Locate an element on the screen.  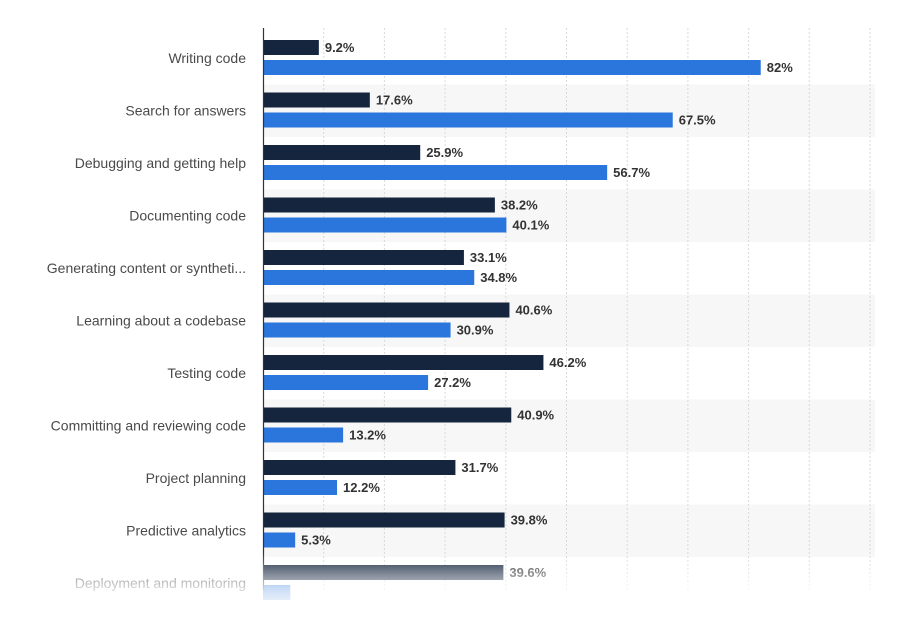
category-label: Debugging and getting help is located at coordinates (160, 163).